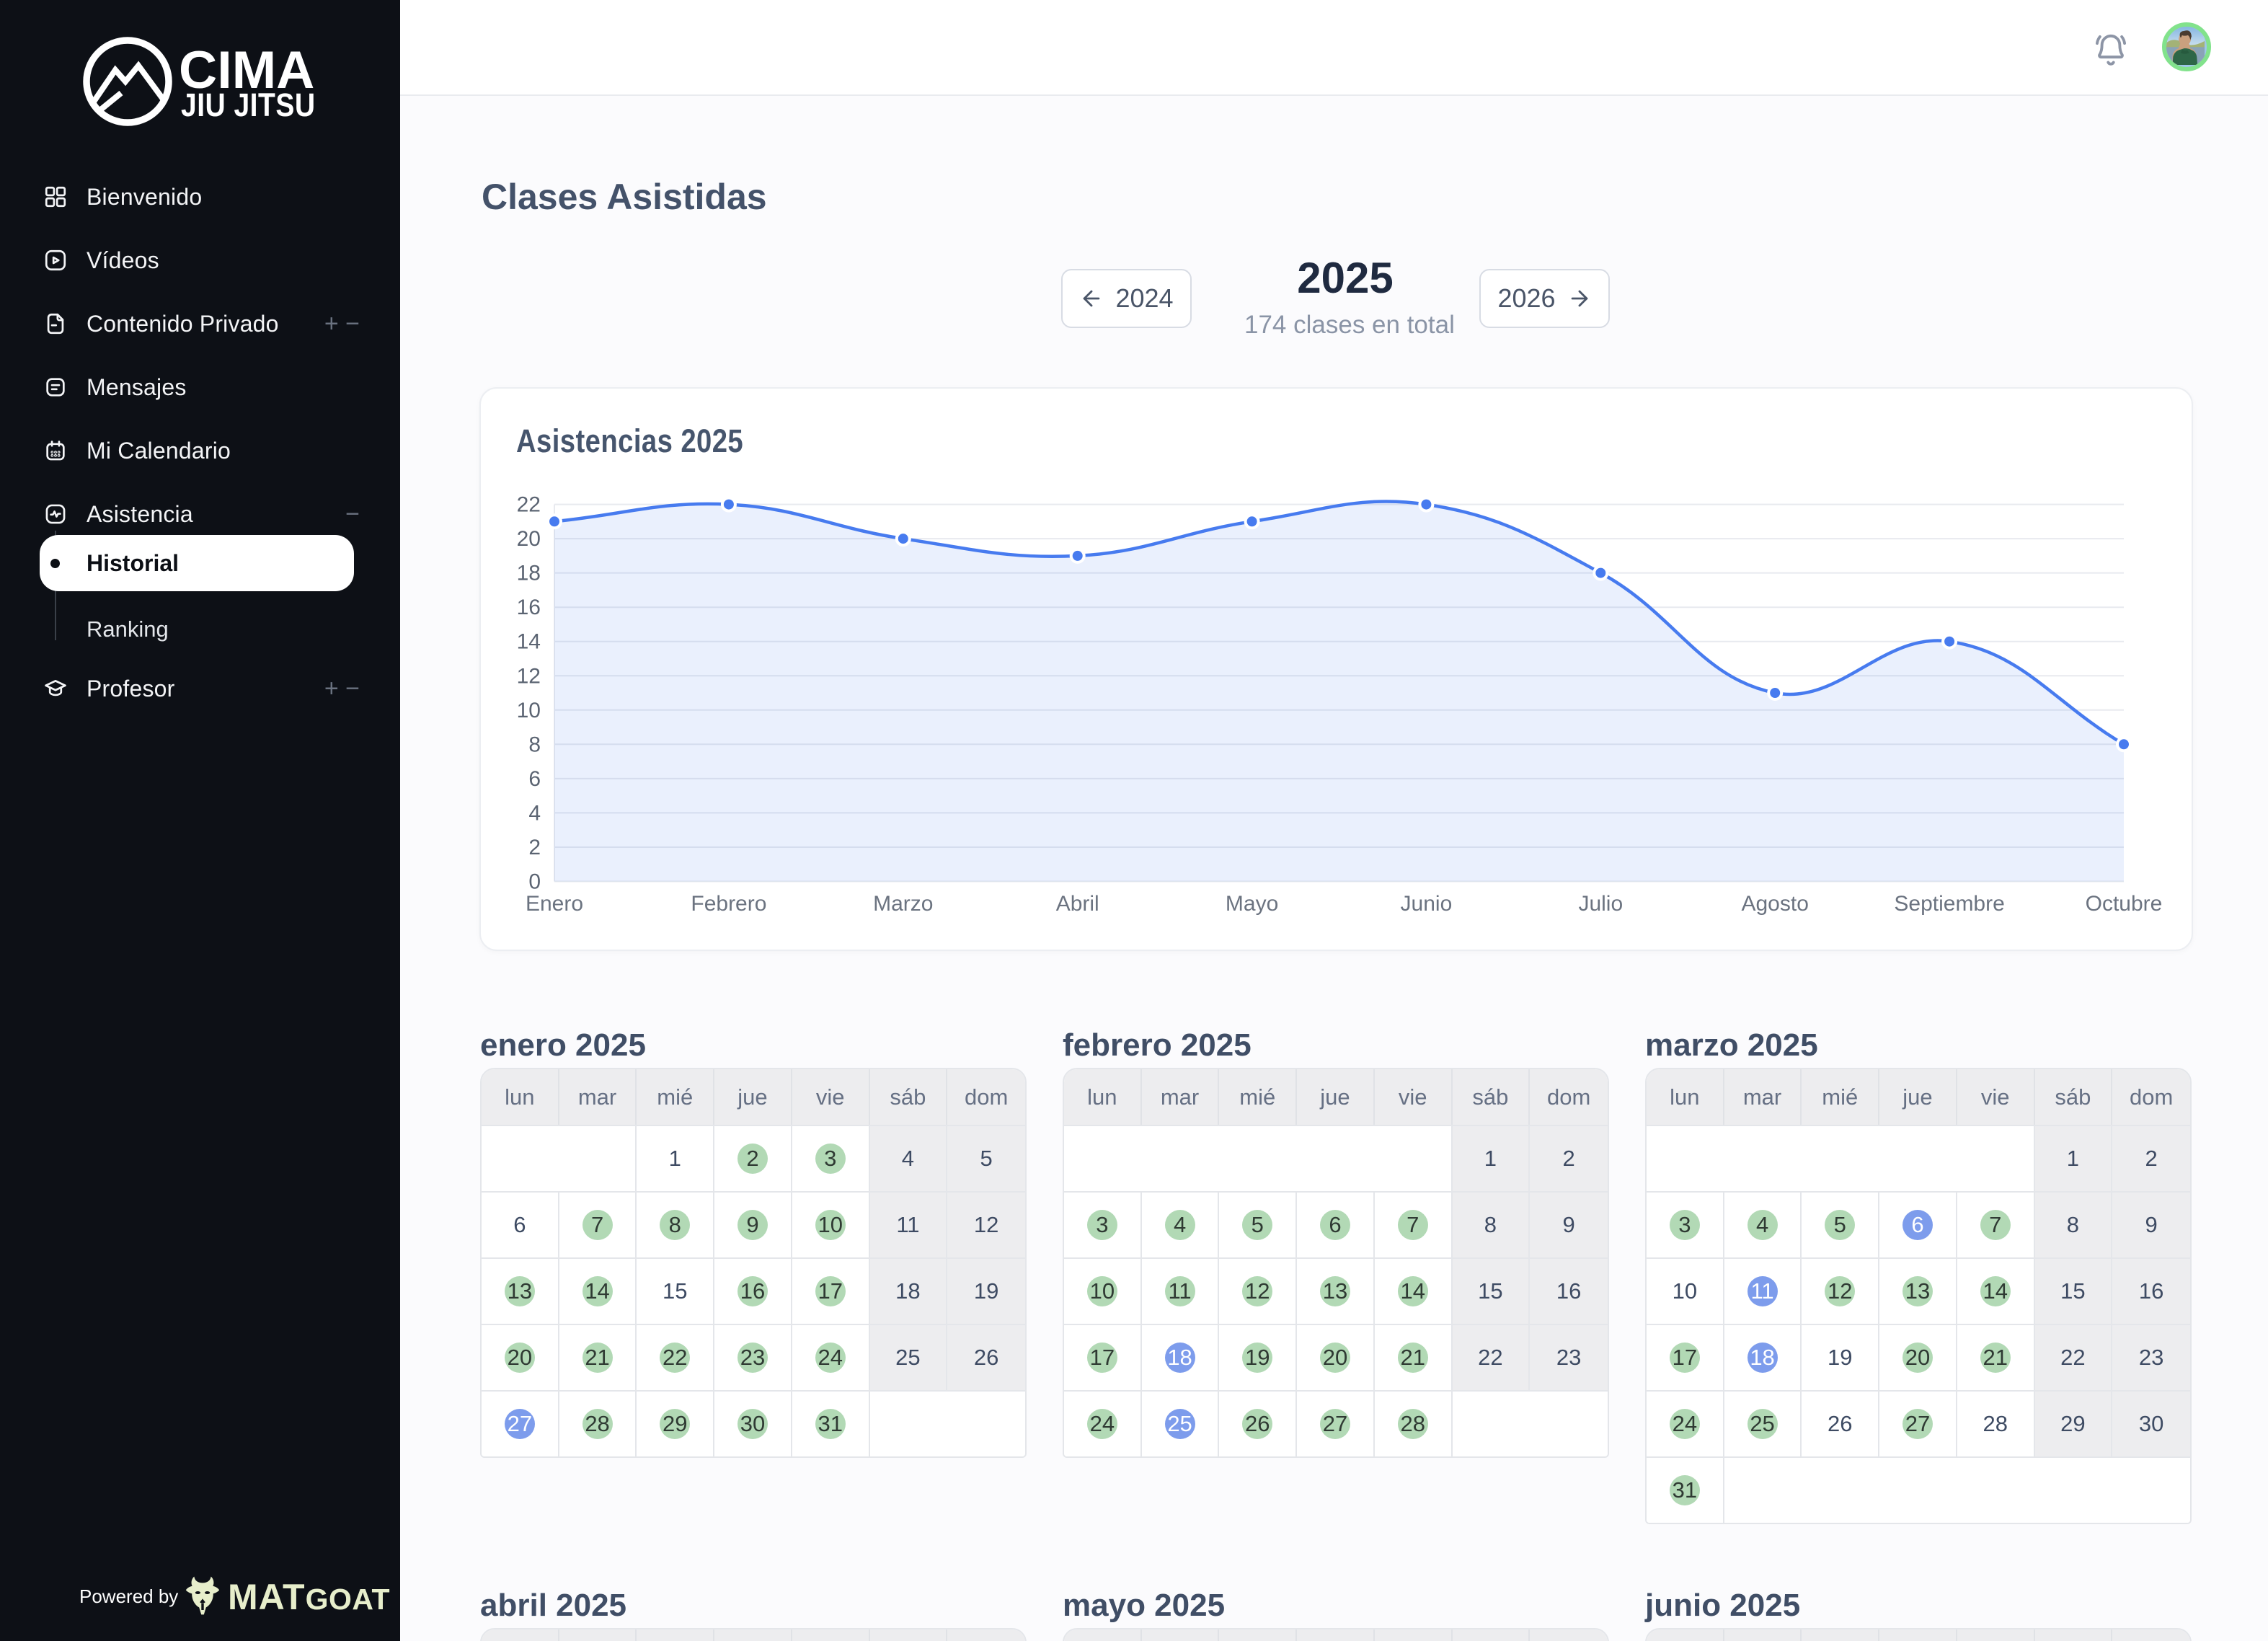 The height and width of the screenshot is (1641, 2268). What do you see at coordinates (534, 779) in the screenshot?
I see `svg-text: 6` at bounding box center [534, 779].